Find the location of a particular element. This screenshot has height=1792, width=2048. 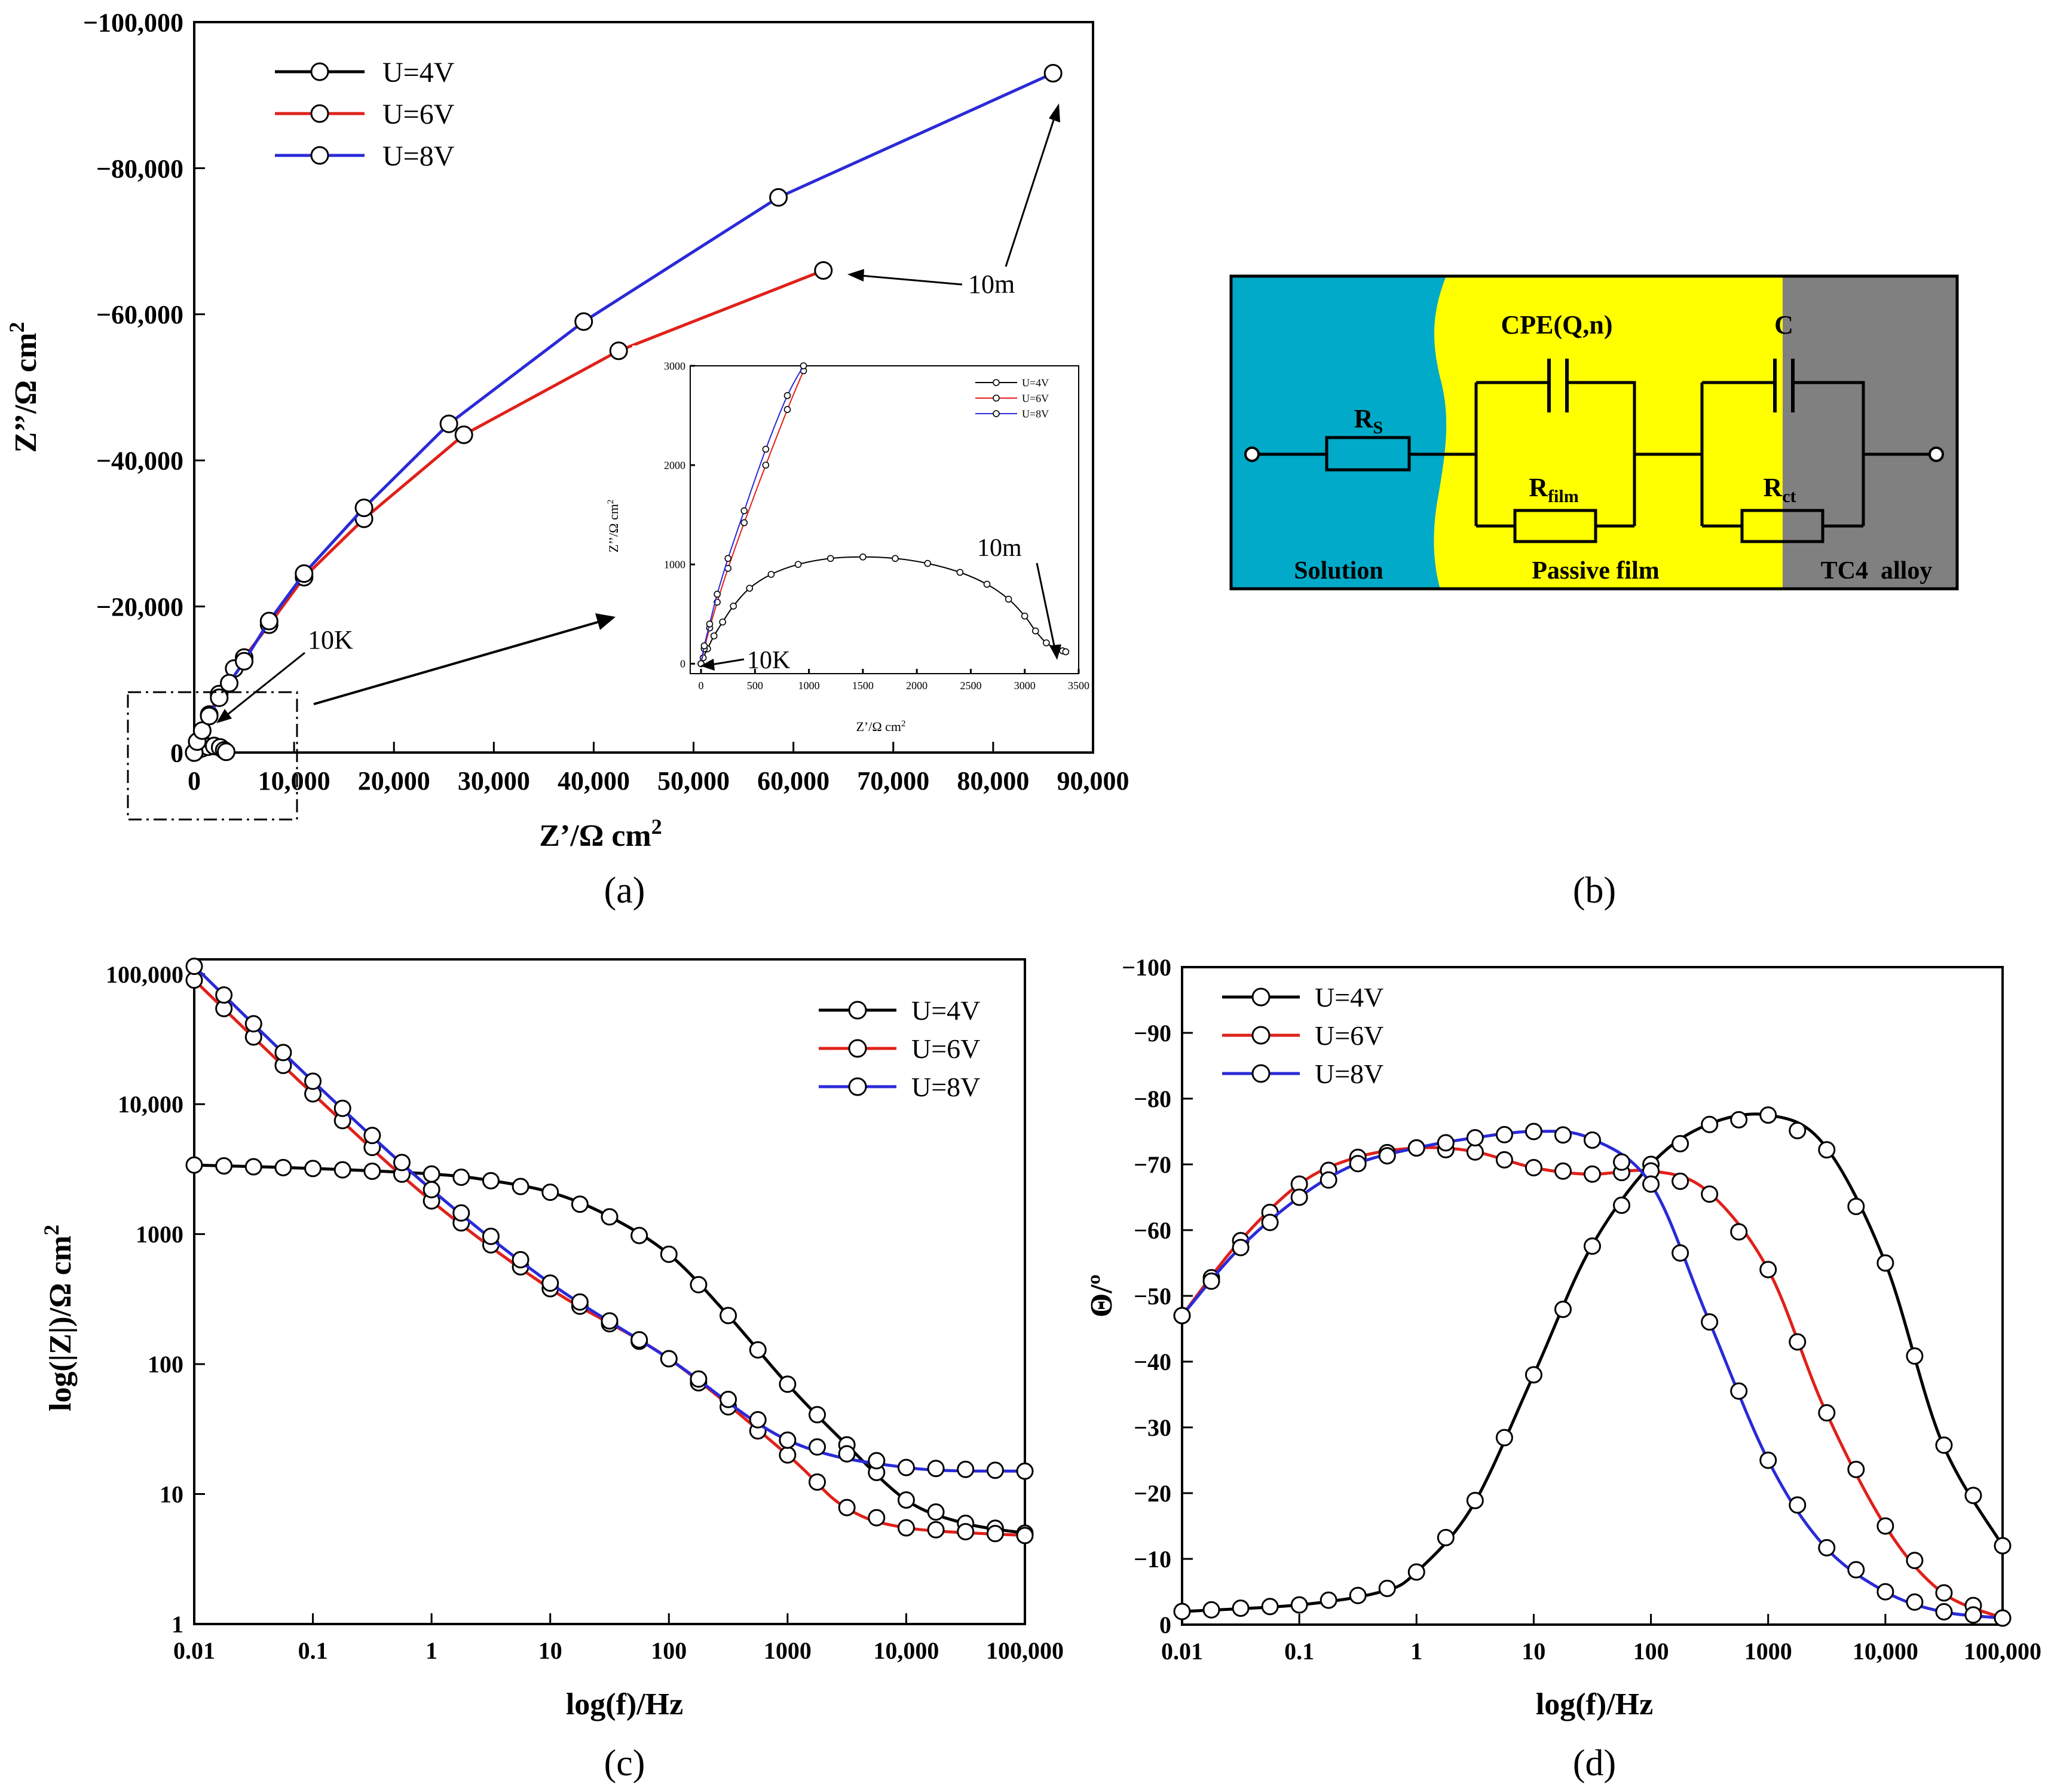

y-tick-label: −70 is located at coordinates (1152, 1164).